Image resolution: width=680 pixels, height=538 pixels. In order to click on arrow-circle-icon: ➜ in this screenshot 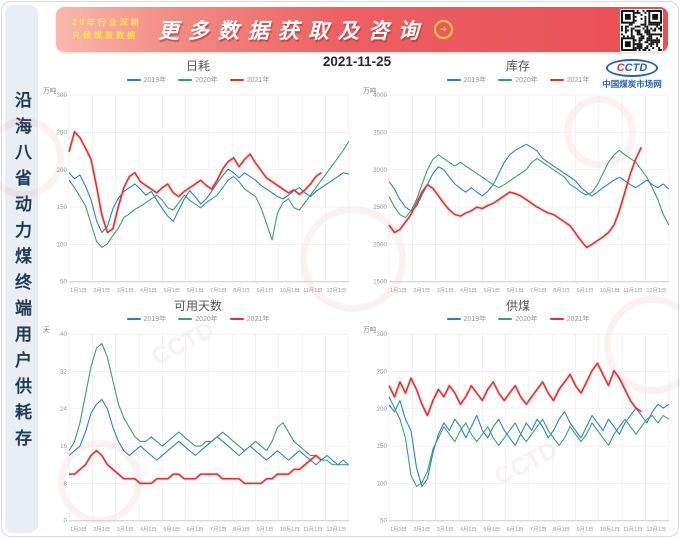, I will do `click(443, 29)`.